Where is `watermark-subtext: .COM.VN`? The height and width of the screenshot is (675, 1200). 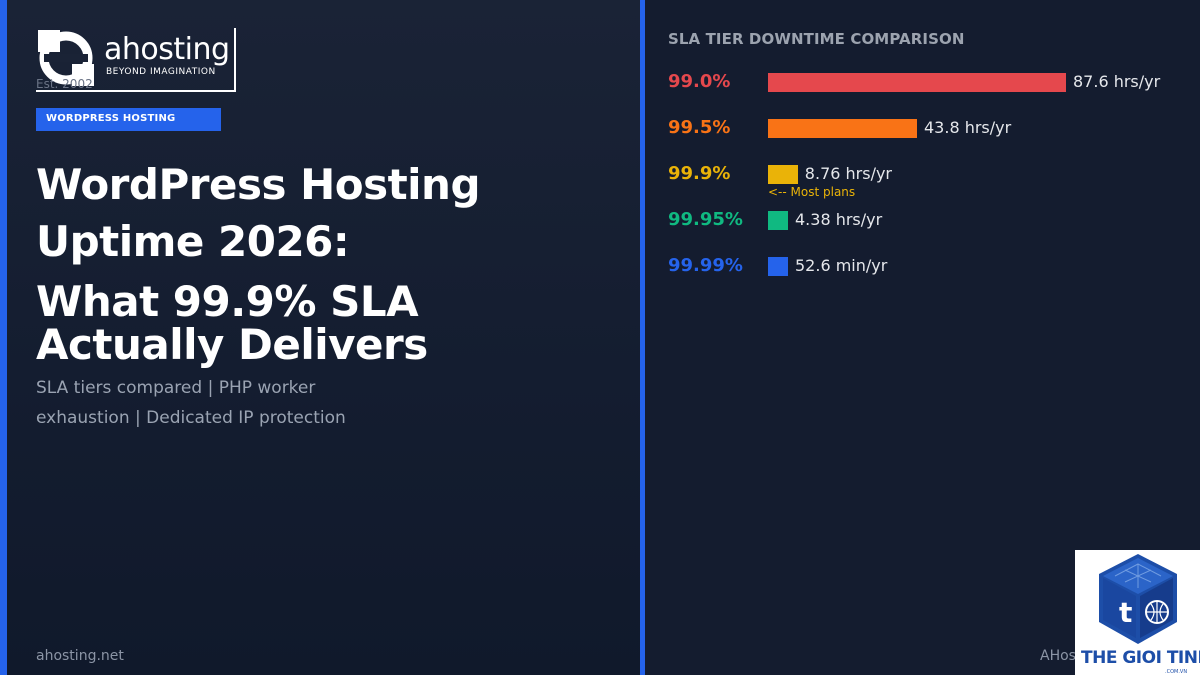 watermark-subtext: .COM.VN is located at coordinates (1176, 672).